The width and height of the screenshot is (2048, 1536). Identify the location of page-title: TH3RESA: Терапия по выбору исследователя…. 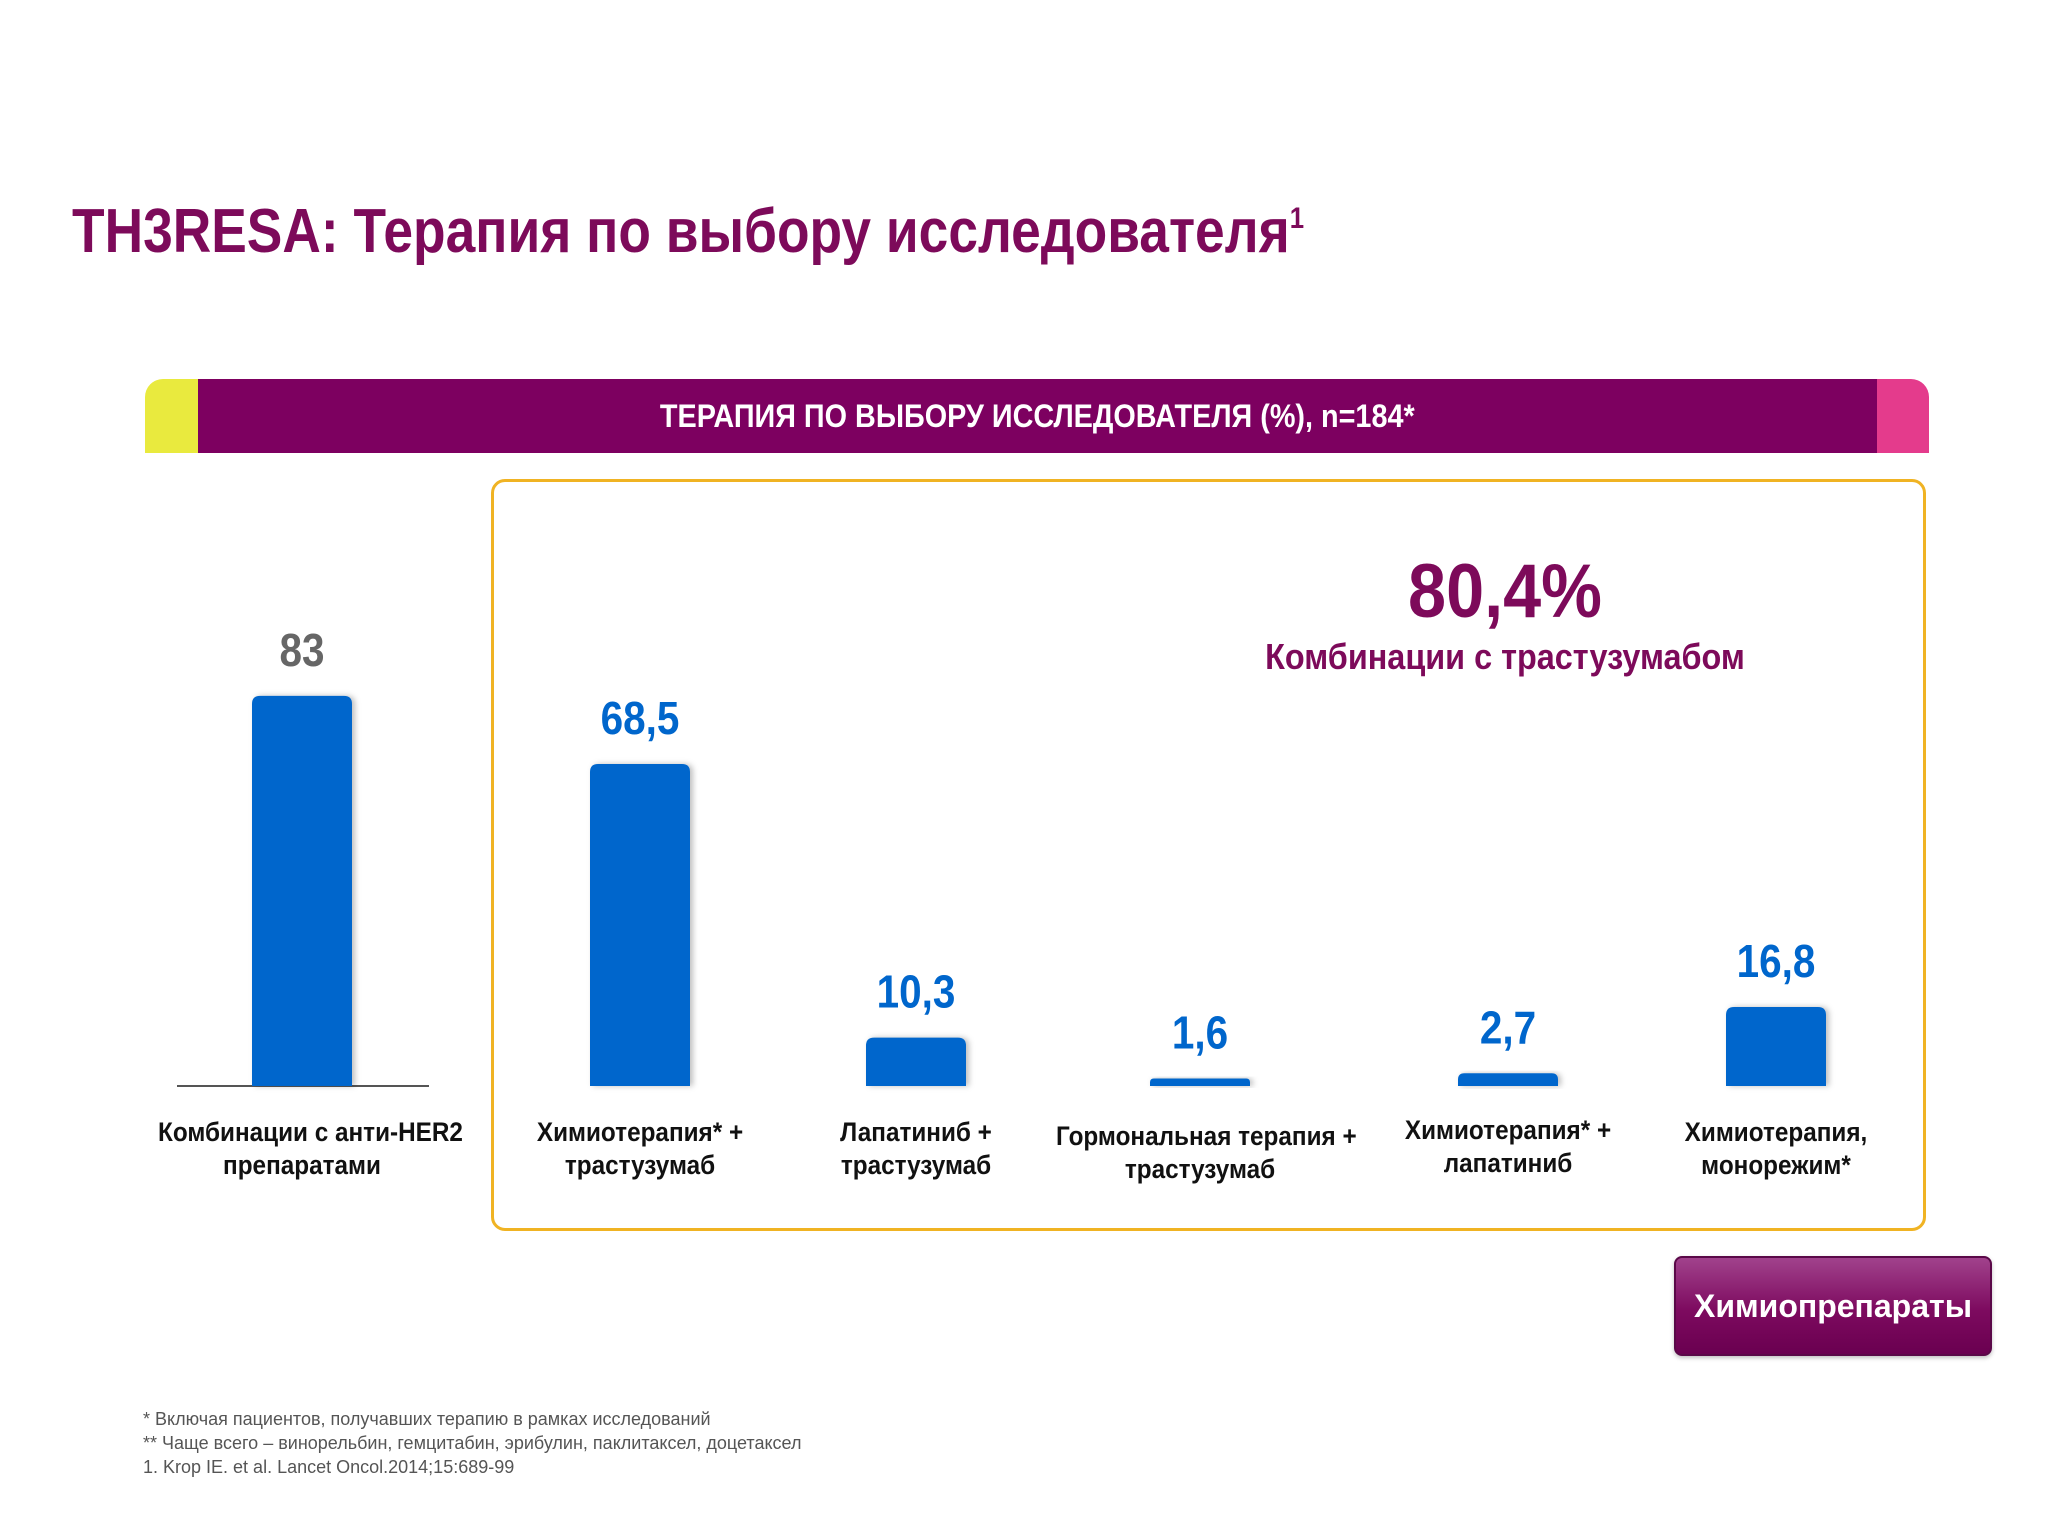
(688, 231).